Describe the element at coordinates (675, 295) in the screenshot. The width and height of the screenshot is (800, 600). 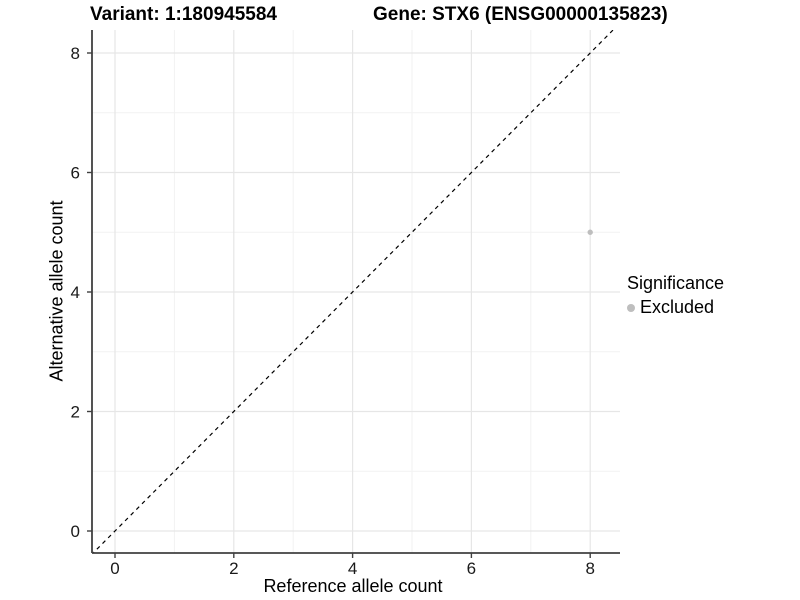
I see `legend: Significance Excluded` at that location.